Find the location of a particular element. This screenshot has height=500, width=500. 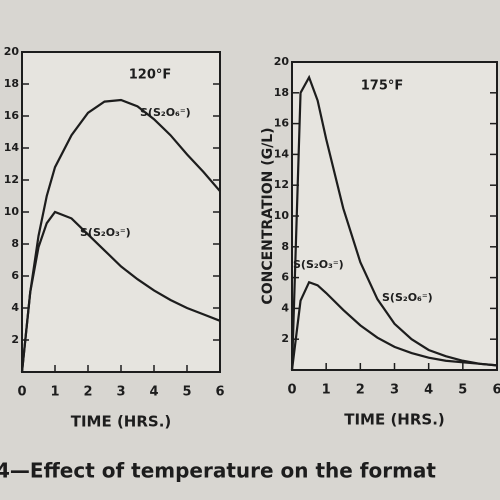

panel-title: 175°F is located at coordinates (382, 86).